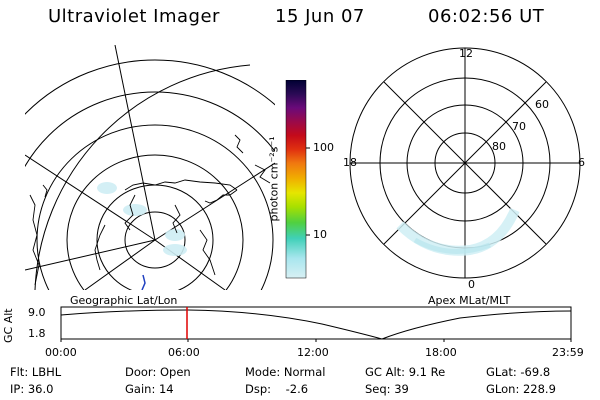 The height and width of the screenshot is (400, 600). I want to click on time-tick-2359: 23:59, so click(568, 352).